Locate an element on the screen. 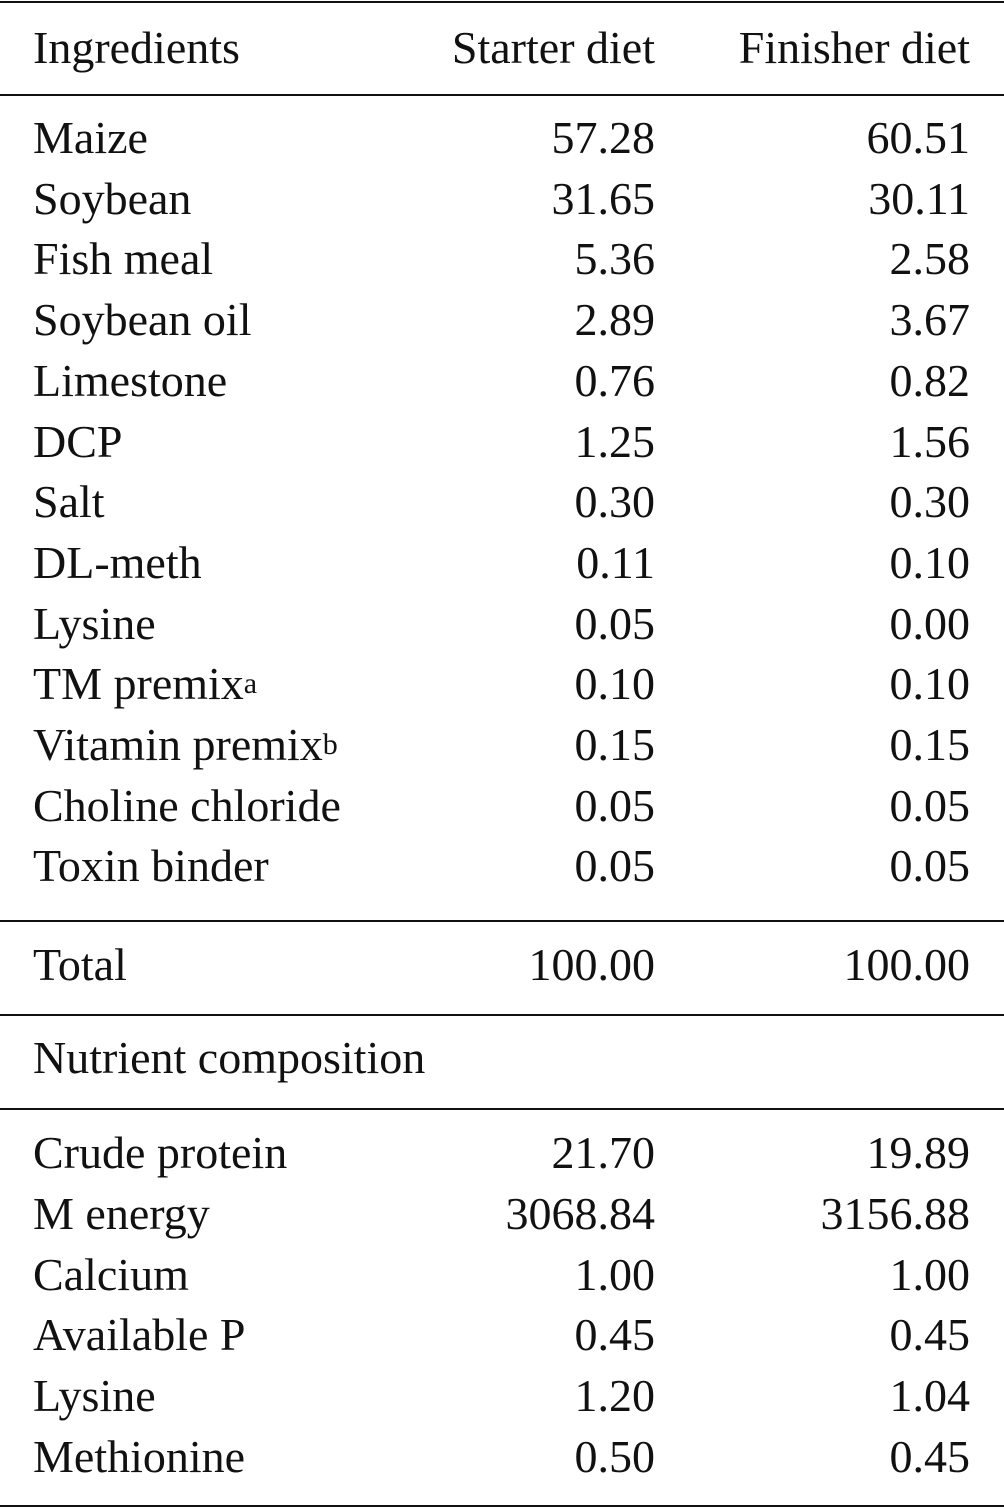 Image resolution: width=1004 pixels, height=1509 pixels. label-text: Soybean oil is located at coordinates (142, 320).